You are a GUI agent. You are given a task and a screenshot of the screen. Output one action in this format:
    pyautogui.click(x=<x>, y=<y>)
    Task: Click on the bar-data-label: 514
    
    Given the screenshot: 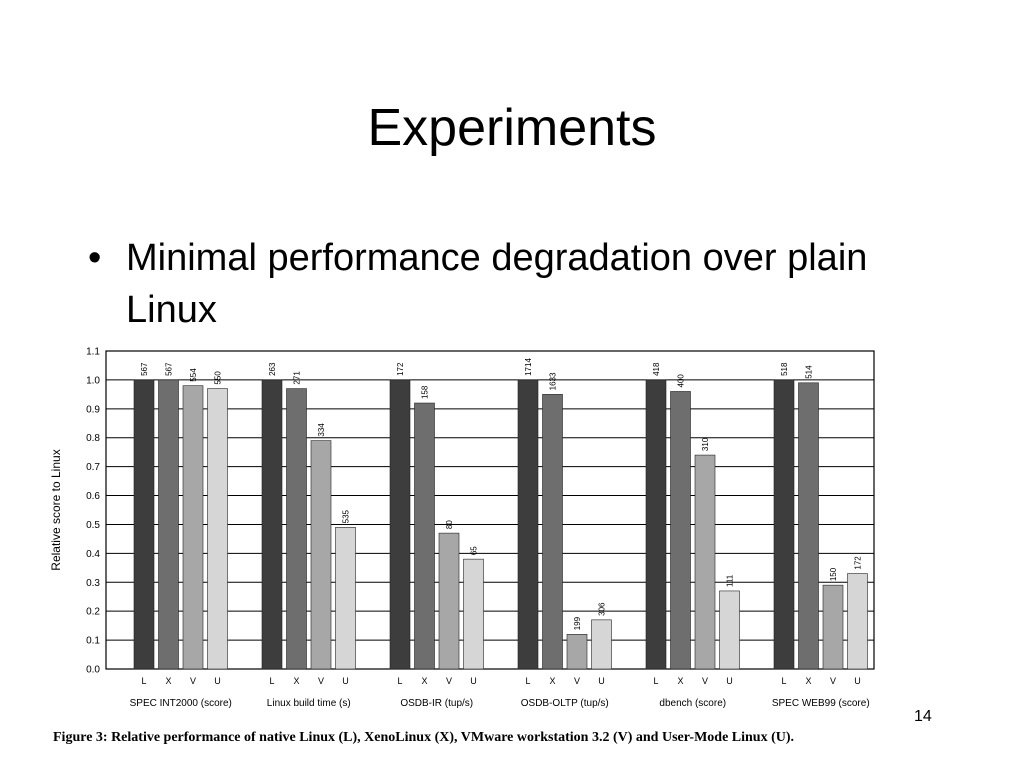 What is the action you would take?
    pyautogui.click(x=809, y=372)
    